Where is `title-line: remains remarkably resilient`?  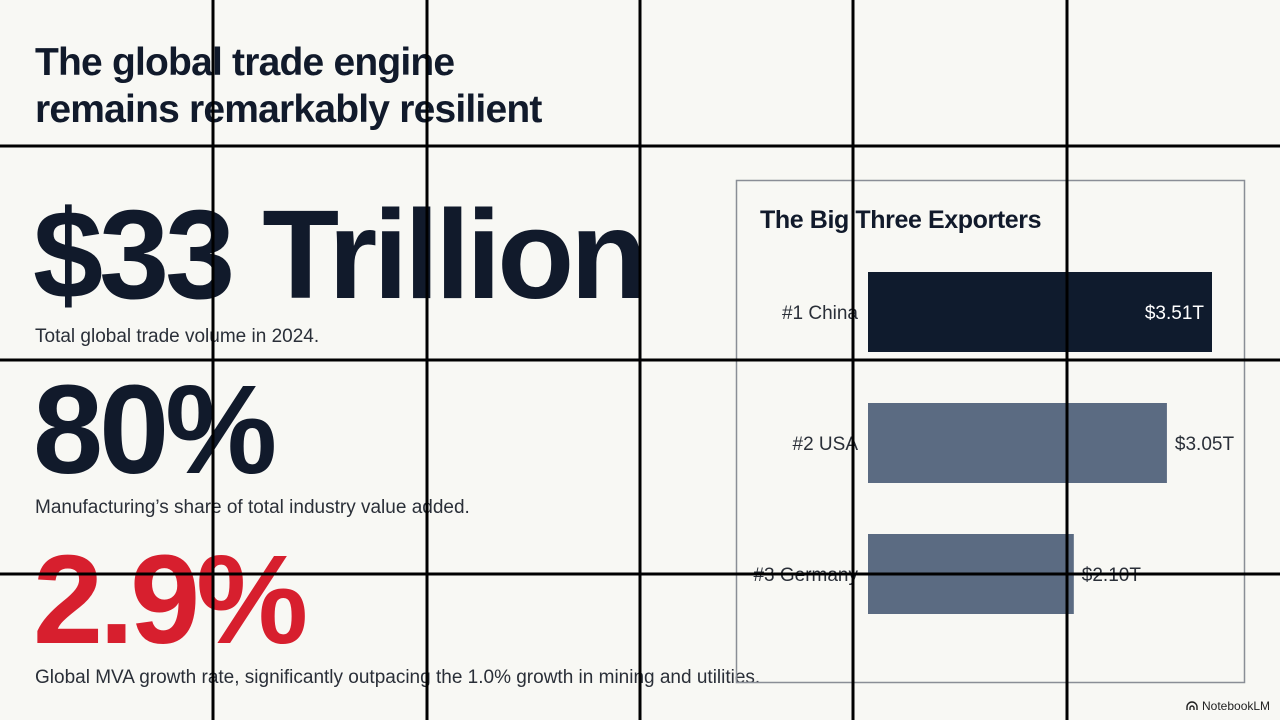 title-line: remains remarkably resilient is located at coordinates (288, 109).